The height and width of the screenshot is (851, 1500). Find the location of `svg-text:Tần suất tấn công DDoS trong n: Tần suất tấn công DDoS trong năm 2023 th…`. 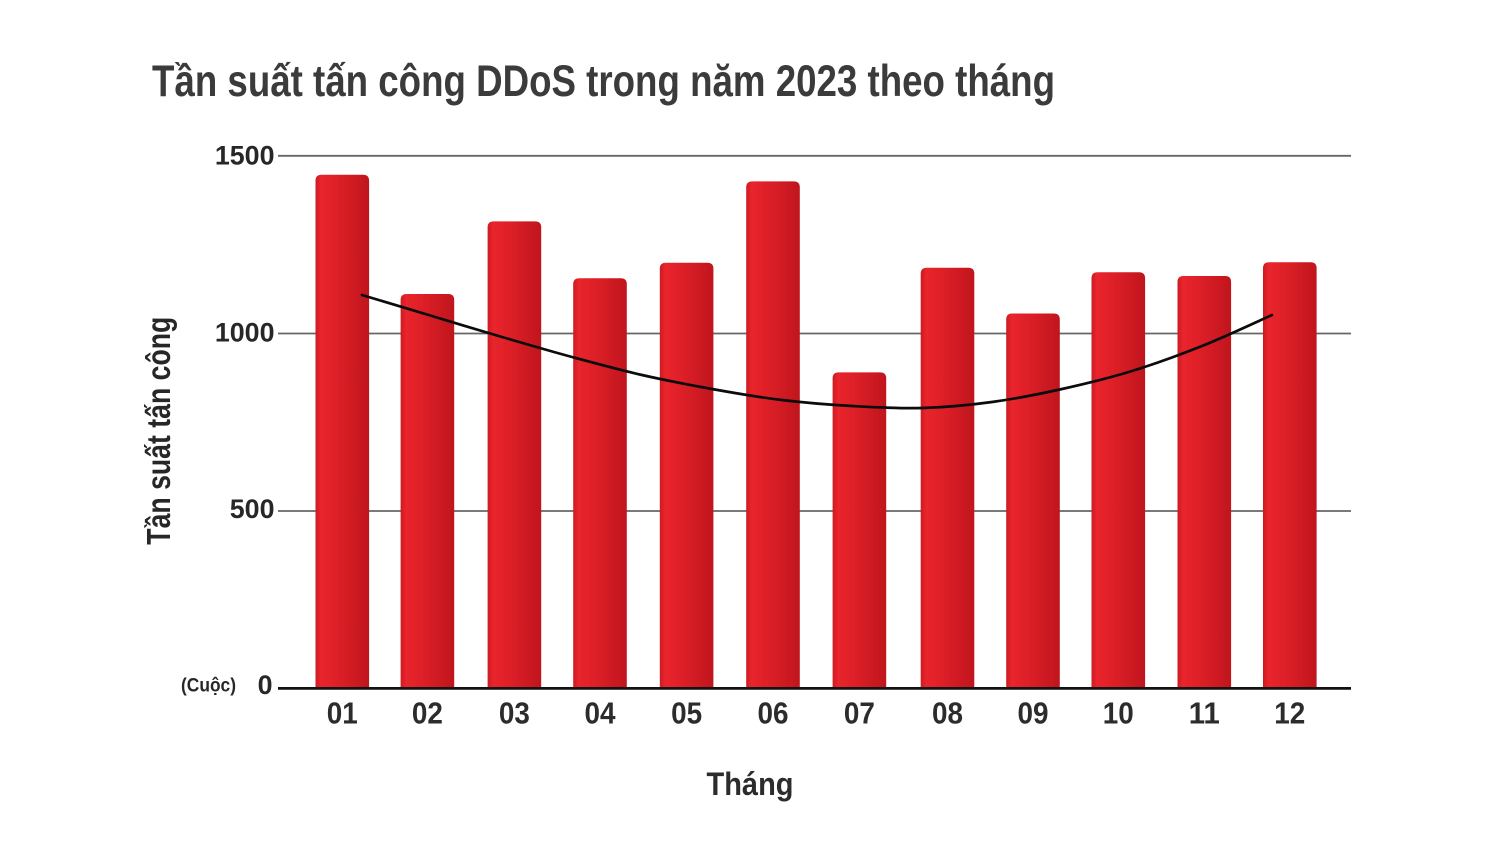

svg-text:Tần suất tấn công DDoS trong n: Tần suất tấn công DDoS trong năm 2023 th… is located at coordinates (603, 81).